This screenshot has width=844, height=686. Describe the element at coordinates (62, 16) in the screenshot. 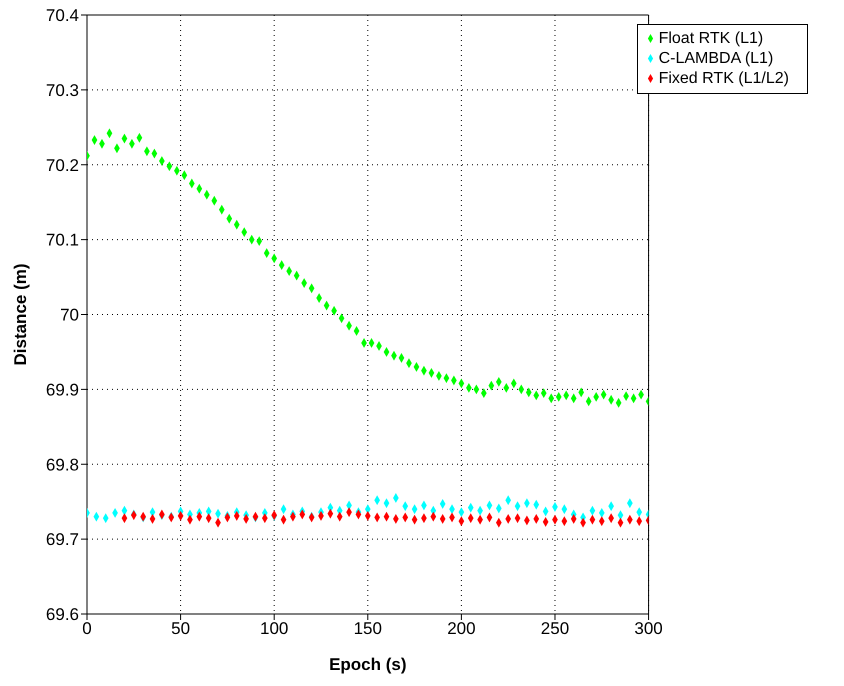

I see `y-tick-label: 70.4` at that location.